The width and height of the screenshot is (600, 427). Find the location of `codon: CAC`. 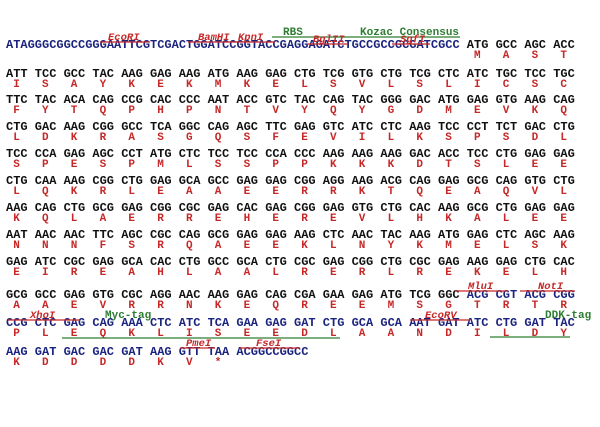

codon: CAC is located at coordinates (161, 262).